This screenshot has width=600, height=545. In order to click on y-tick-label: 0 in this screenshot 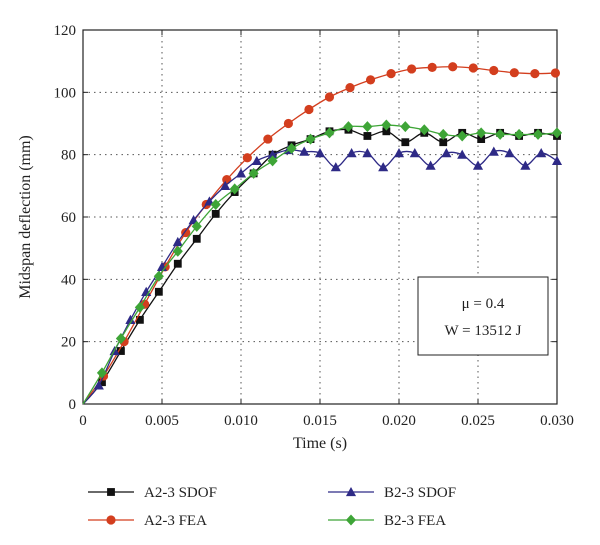, I will do `click(73, 405)`.